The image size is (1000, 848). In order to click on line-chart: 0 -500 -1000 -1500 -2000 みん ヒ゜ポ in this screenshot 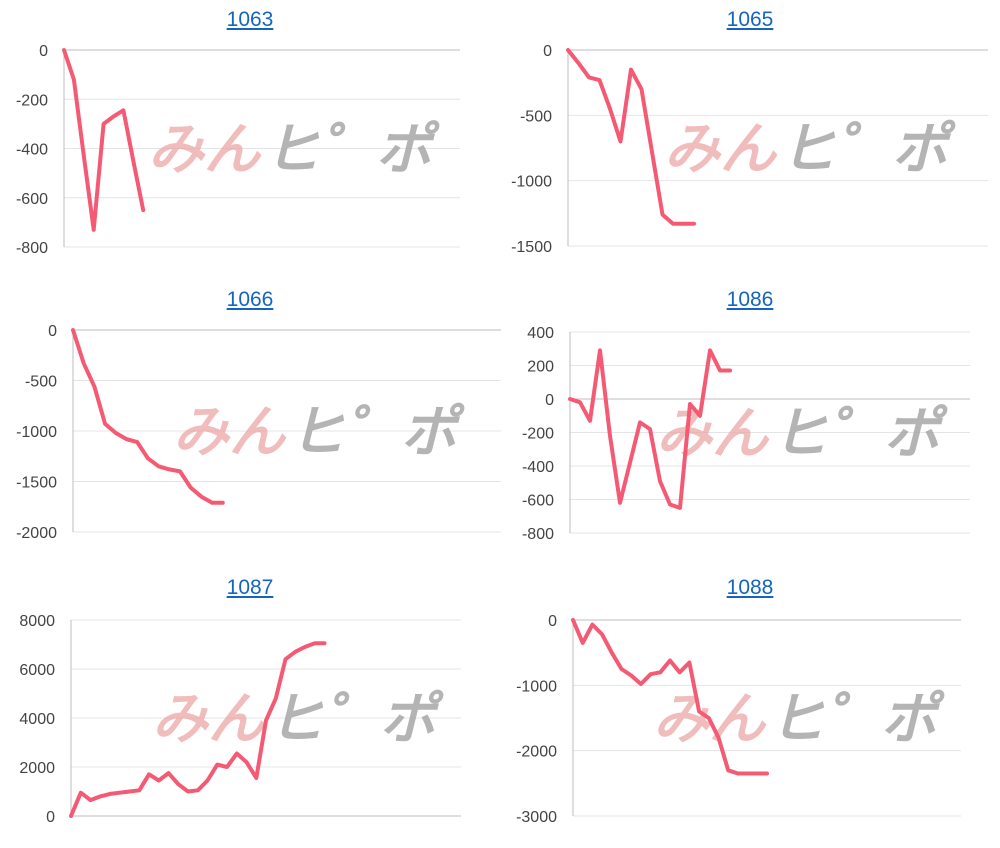, I will do `click(258, 432)`.